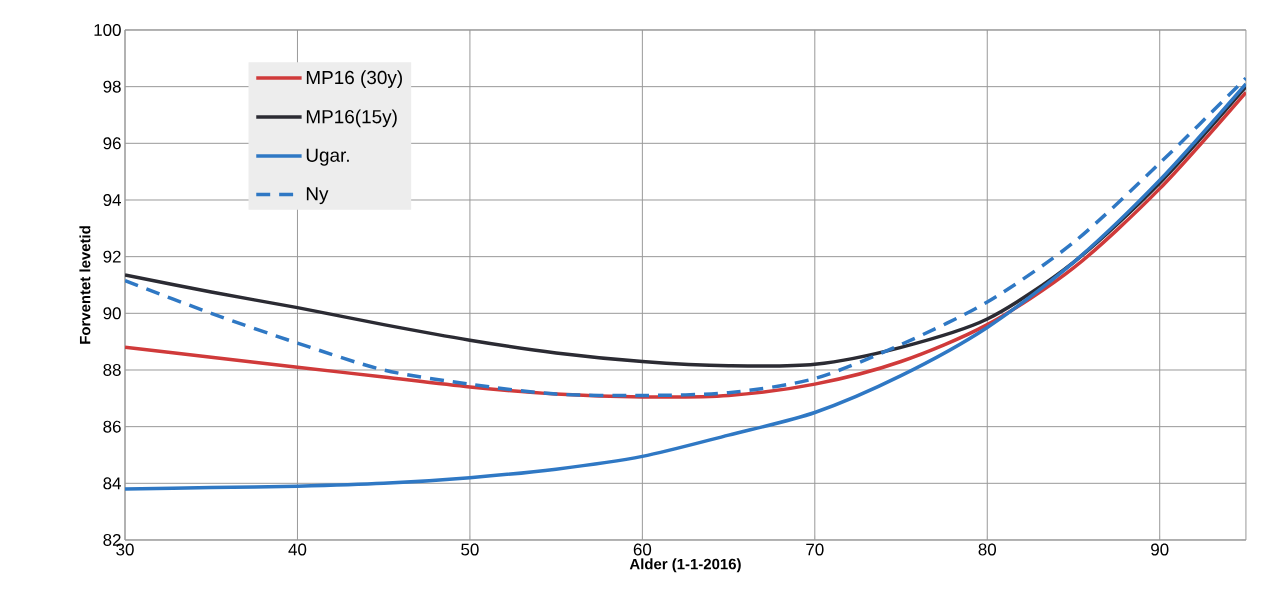  I want to click on y-tick-label: 100, so click(107, 29).